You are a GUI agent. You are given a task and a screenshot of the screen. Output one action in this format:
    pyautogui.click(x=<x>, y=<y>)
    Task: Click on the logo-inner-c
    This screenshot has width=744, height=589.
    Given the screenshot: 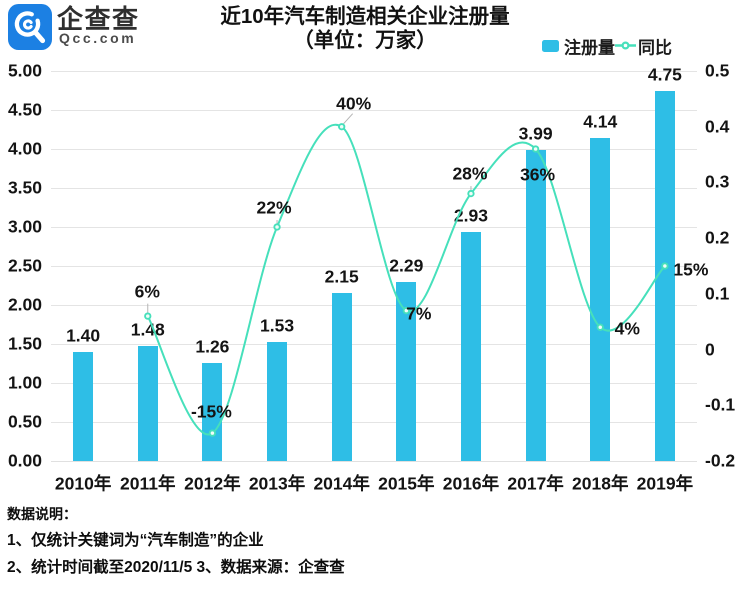 What is the action you would take?
    pyautogui.click(x=27, y=24)
    